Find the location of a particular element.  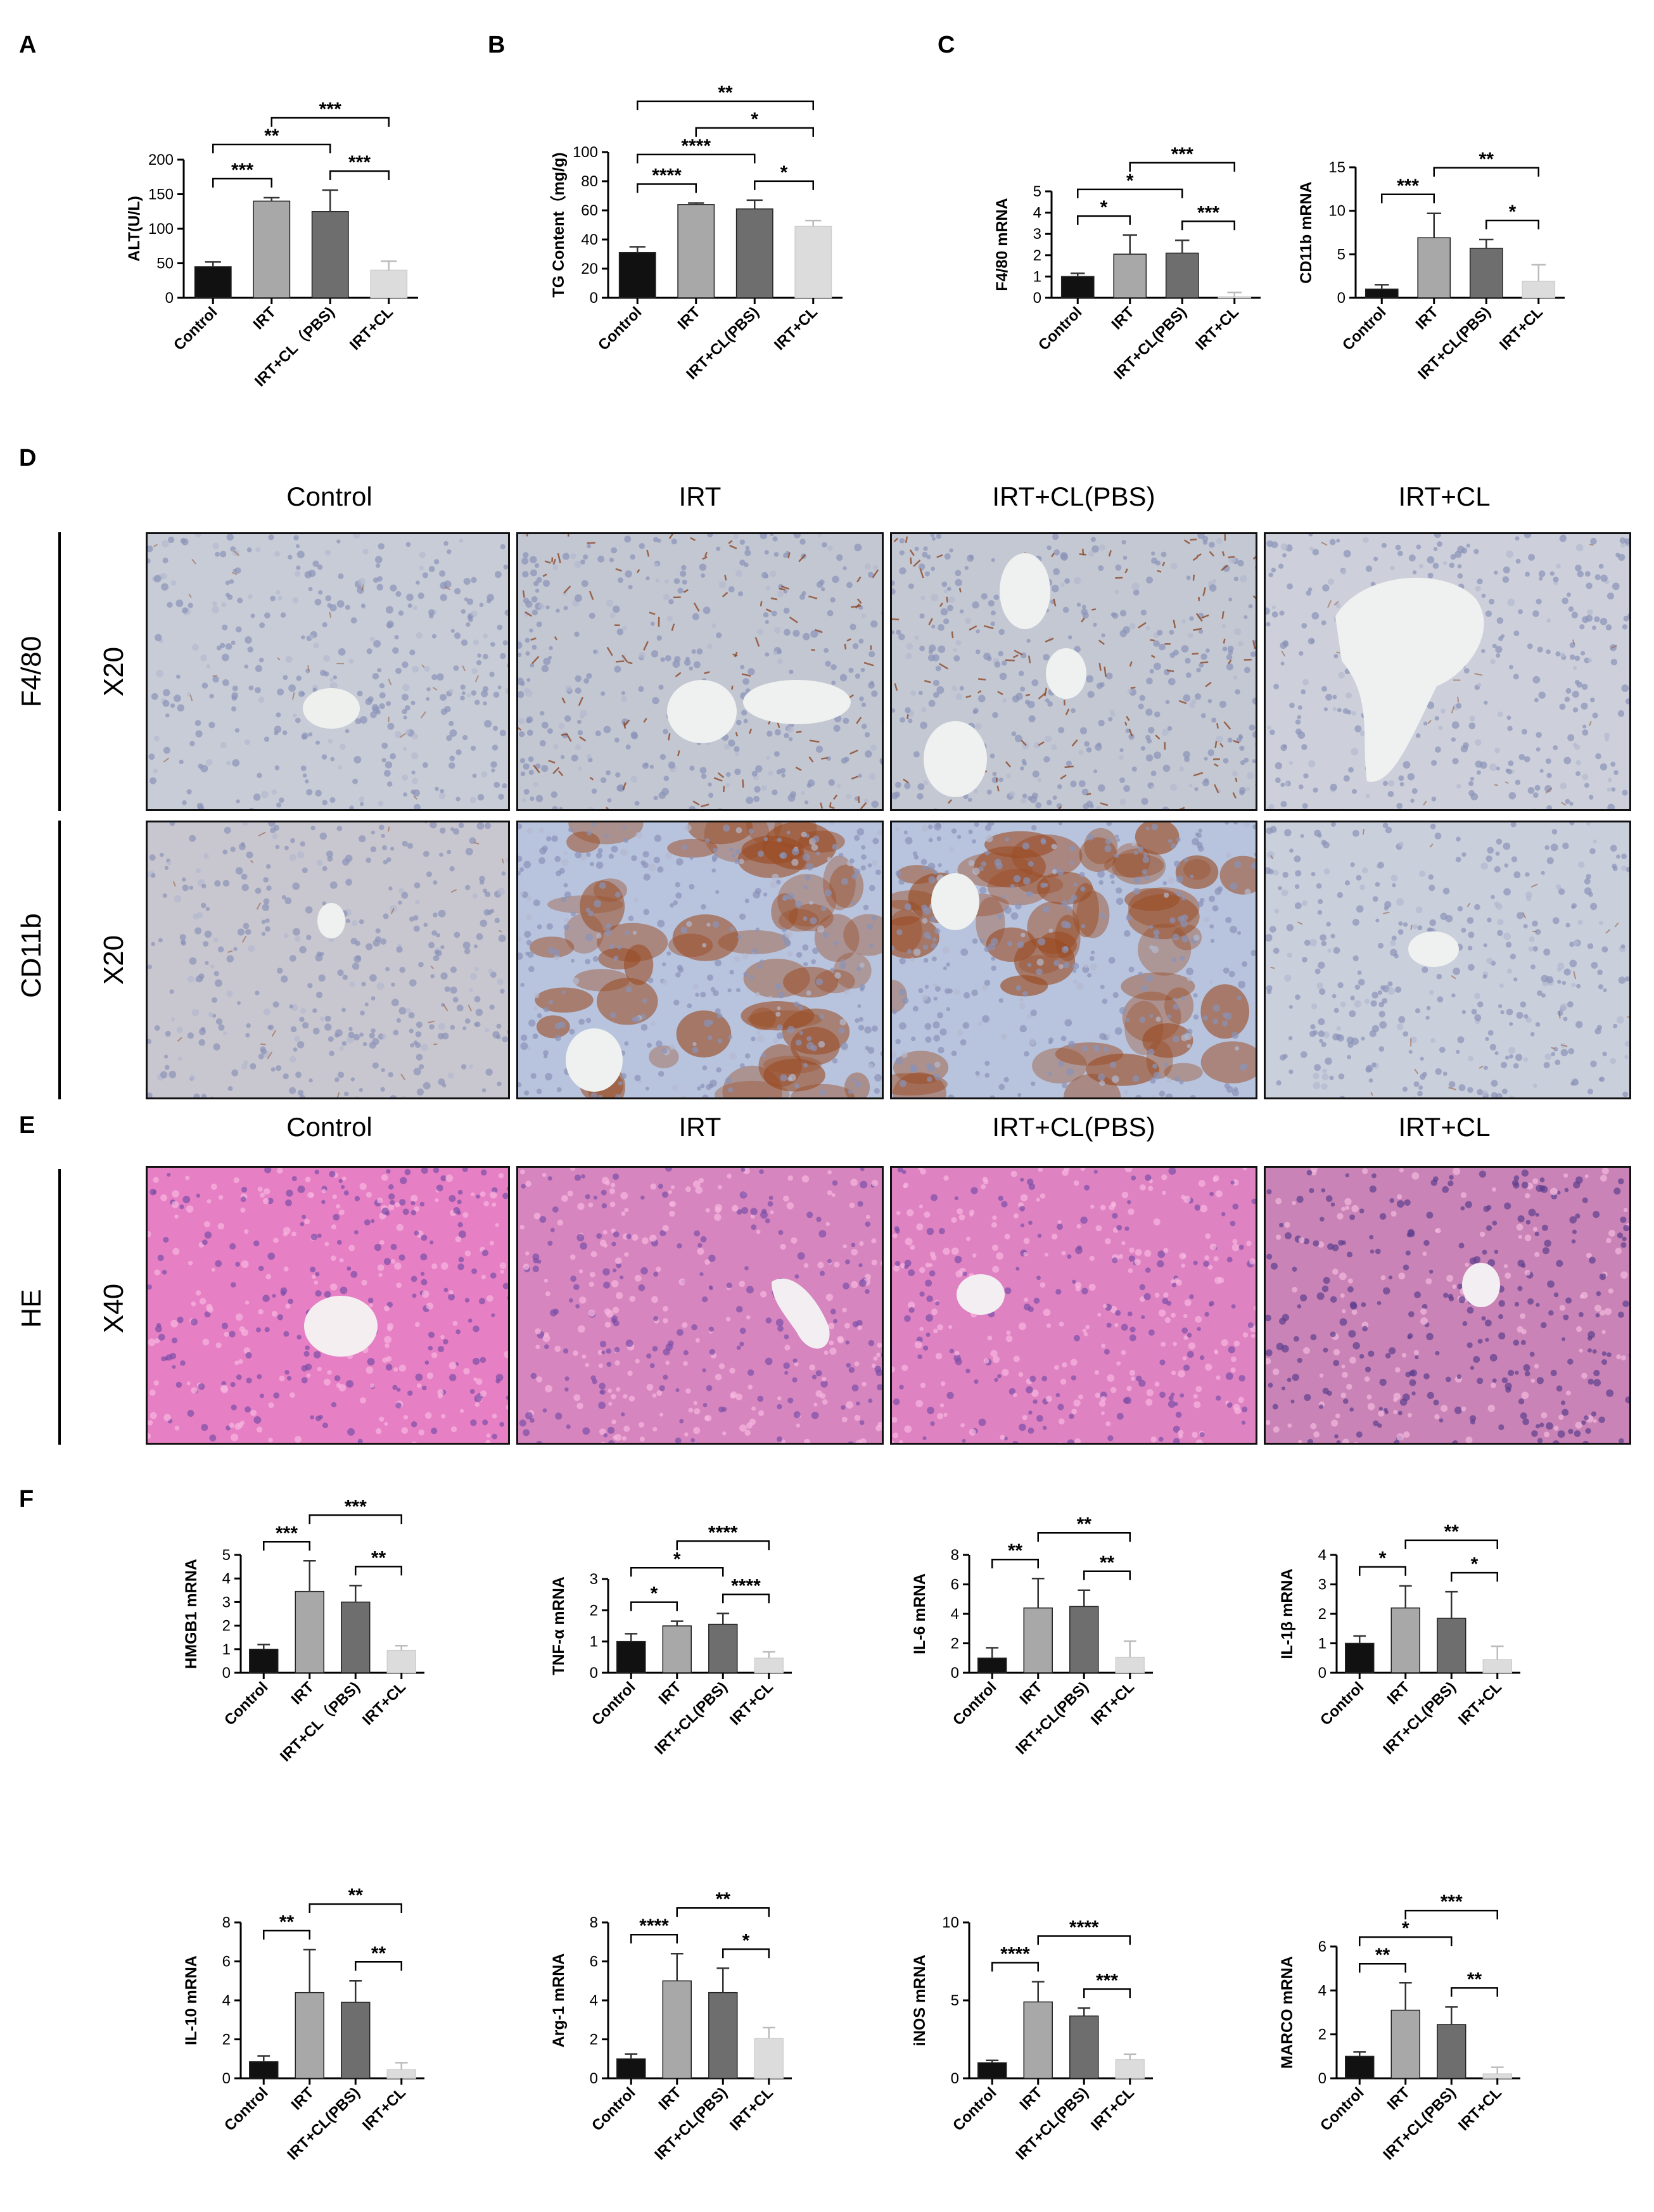

y-axis-label: F4/80 mRNA is located at coordinates (1002, 244).